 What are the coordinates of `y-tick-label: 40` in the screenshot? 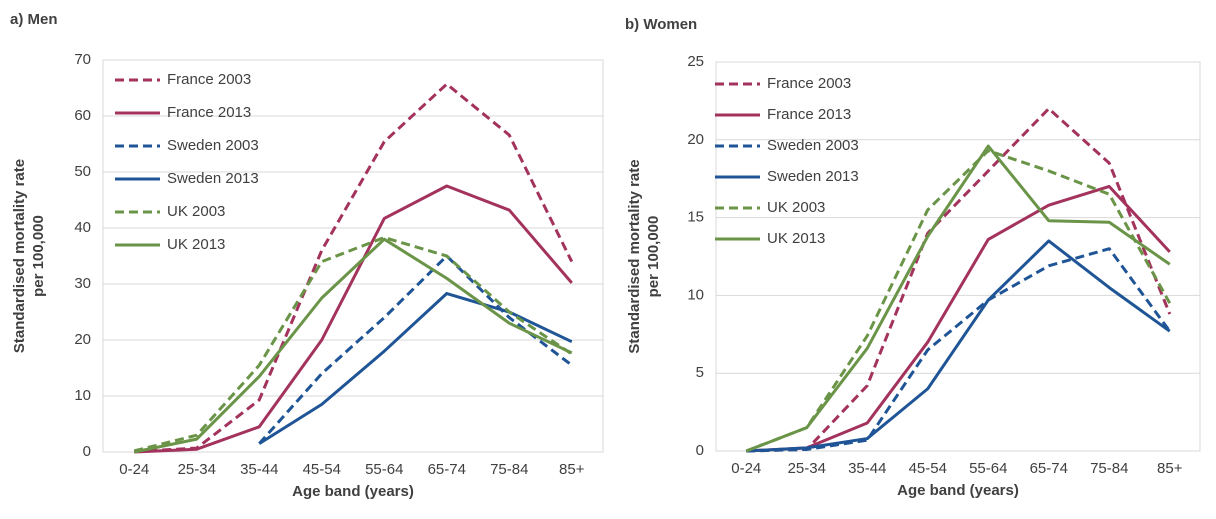 It's located at (82, 227).